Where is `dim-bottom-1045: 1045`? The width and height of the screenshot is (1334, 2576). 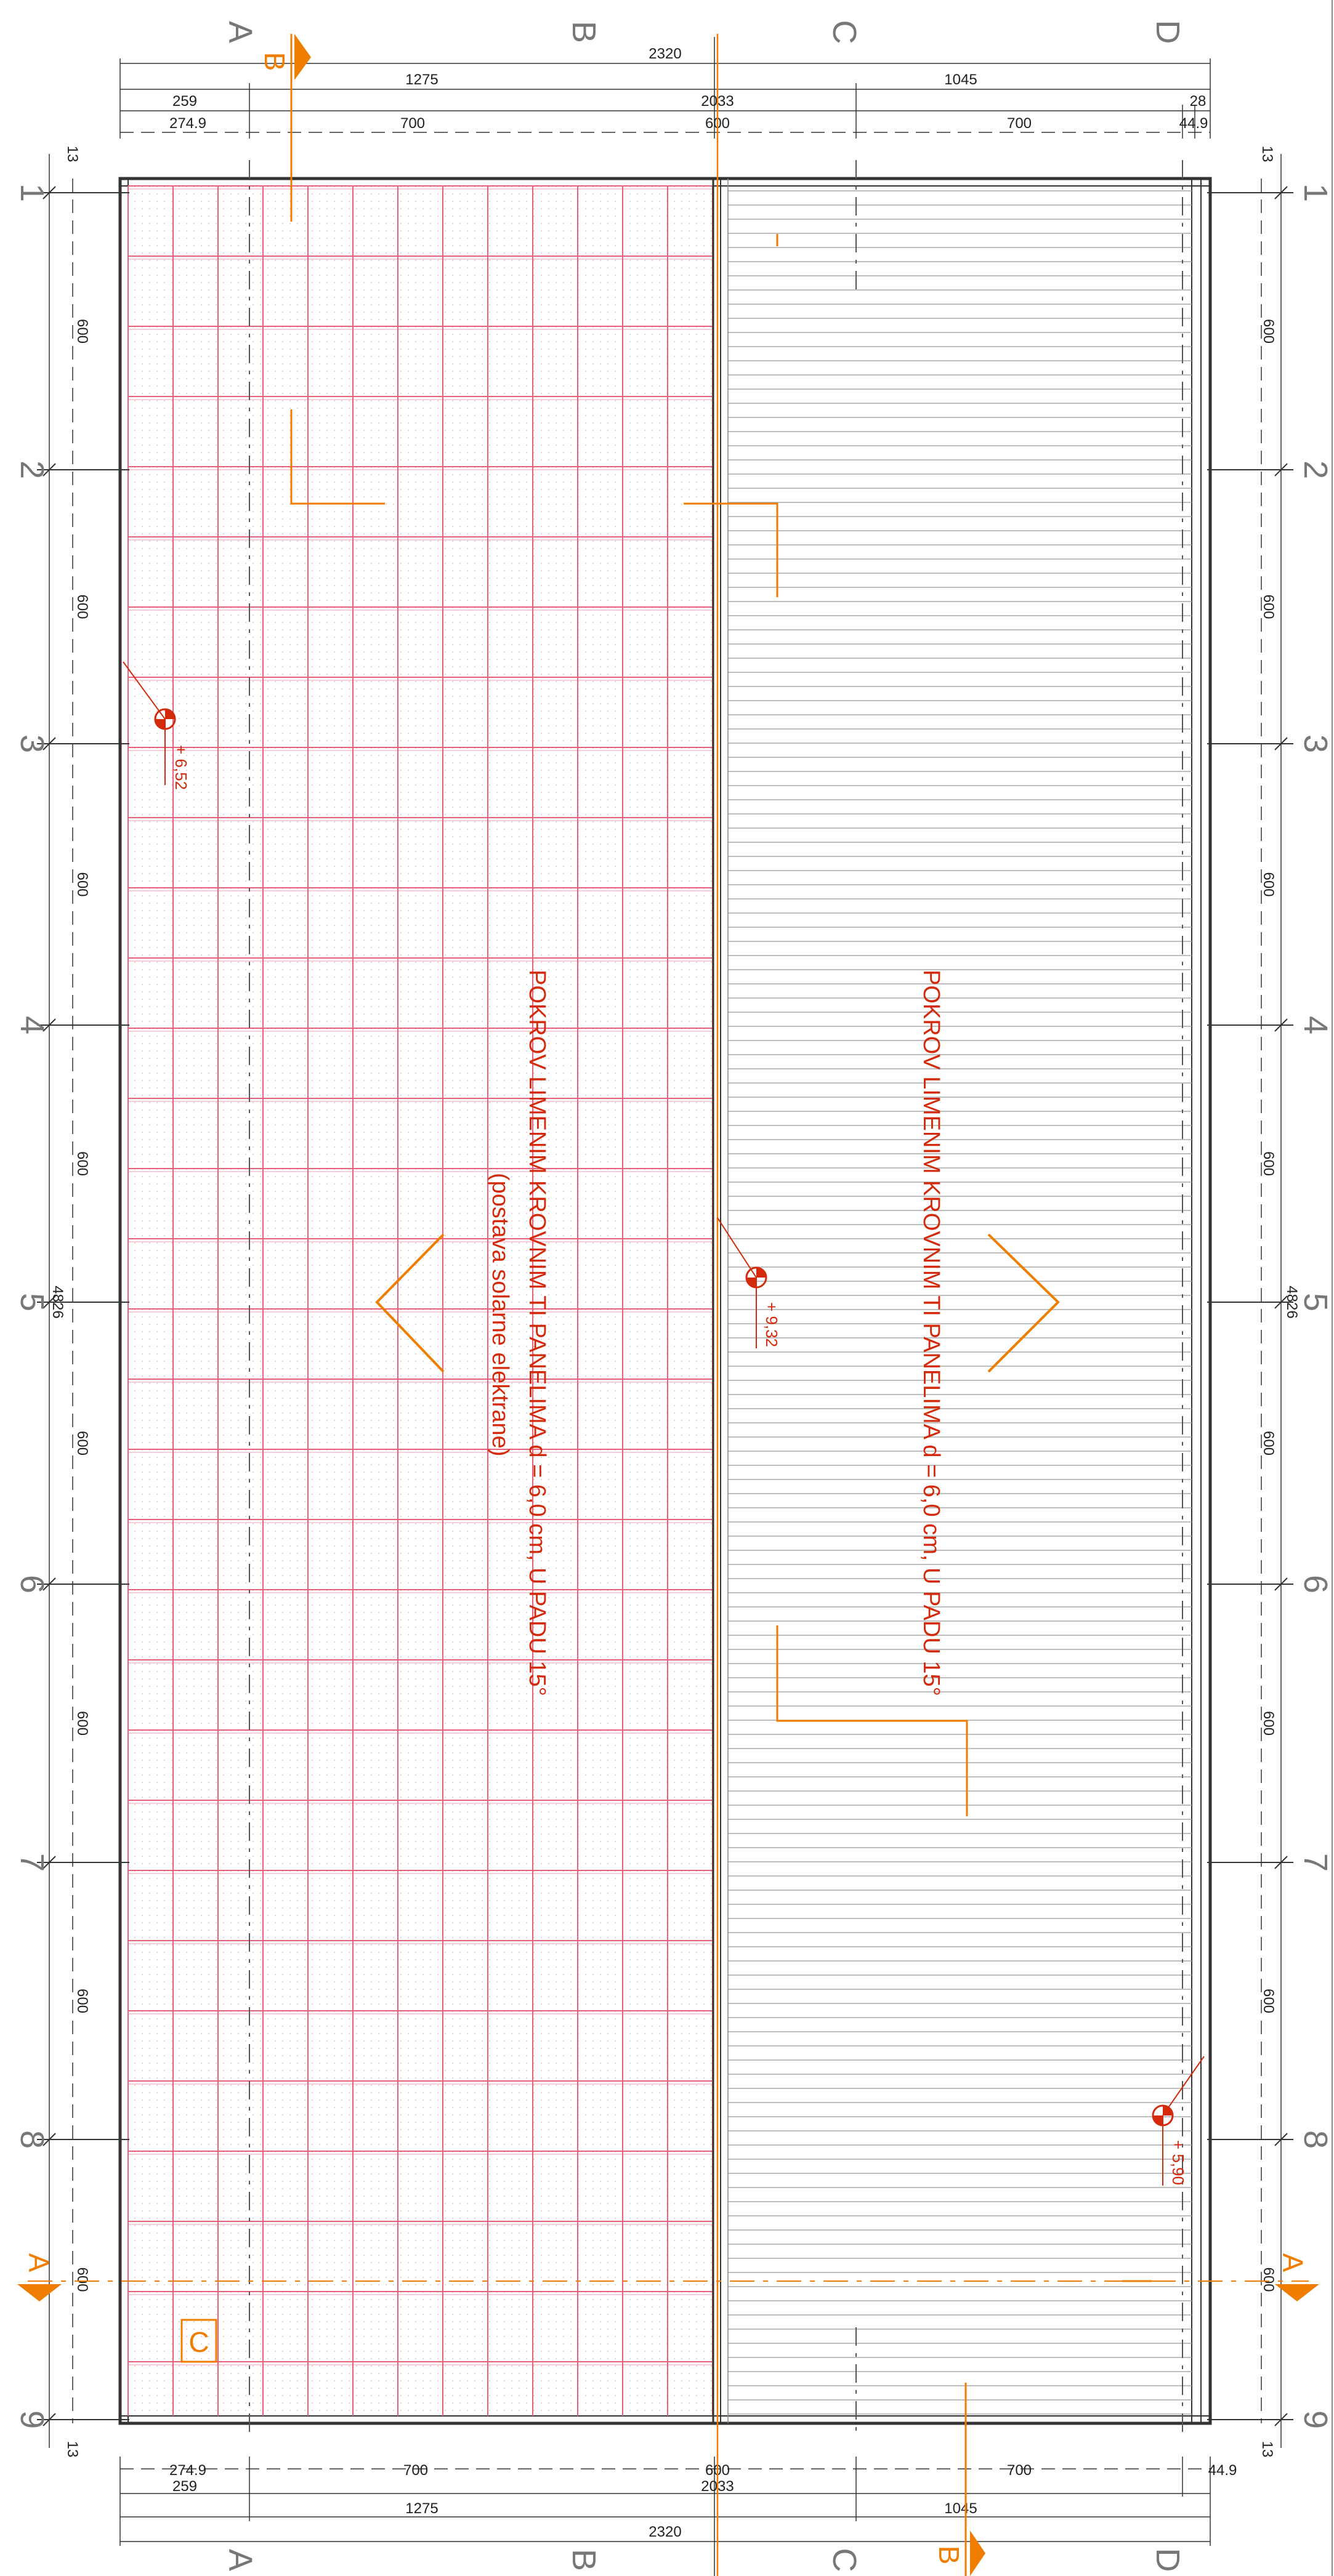
dim-bottom-1045: 1045 is located at coordinates (961, 2508).